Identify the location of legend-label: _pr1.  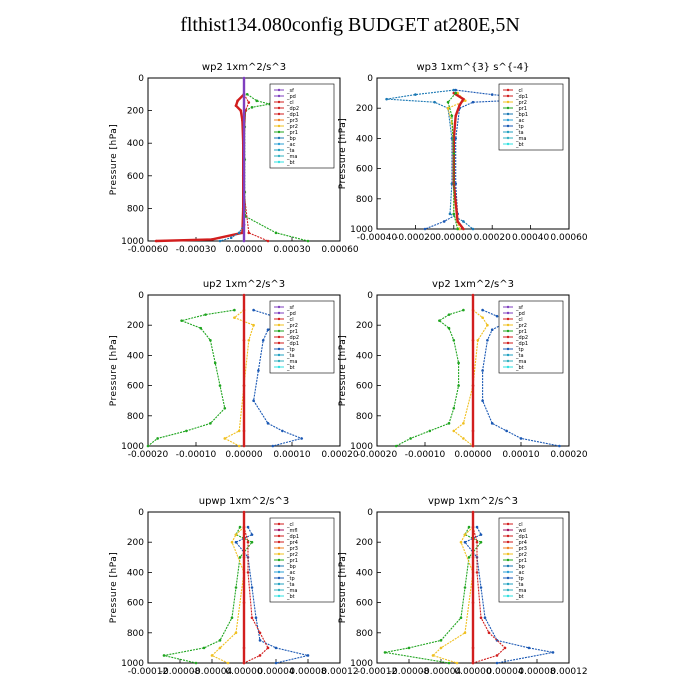
(292, 332).